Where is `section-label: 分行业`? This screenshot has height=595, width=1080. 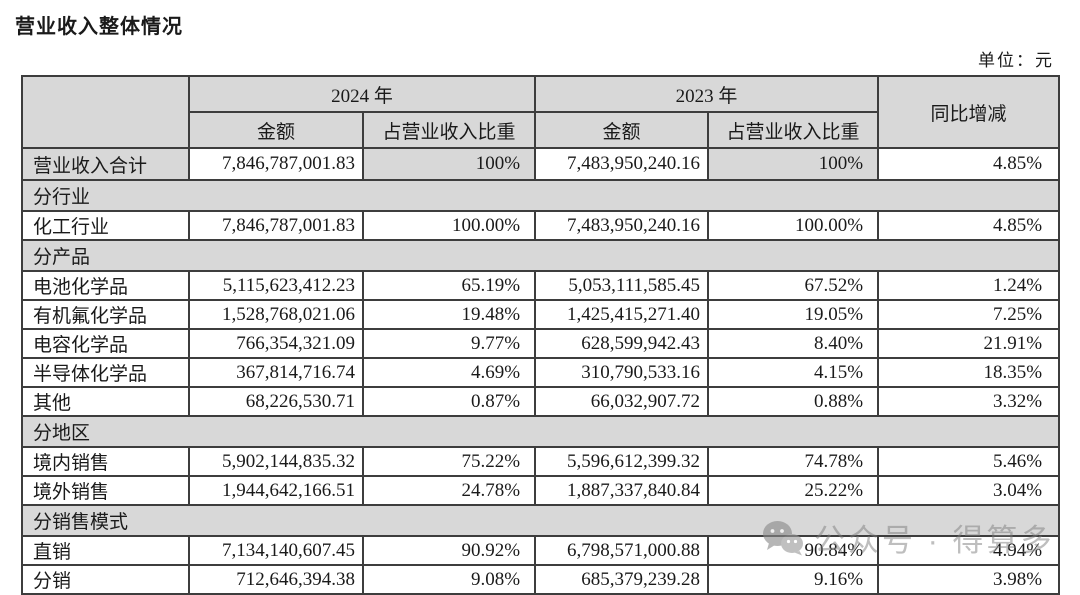 section-label: 分行业 is located at coordinates (540, 195).